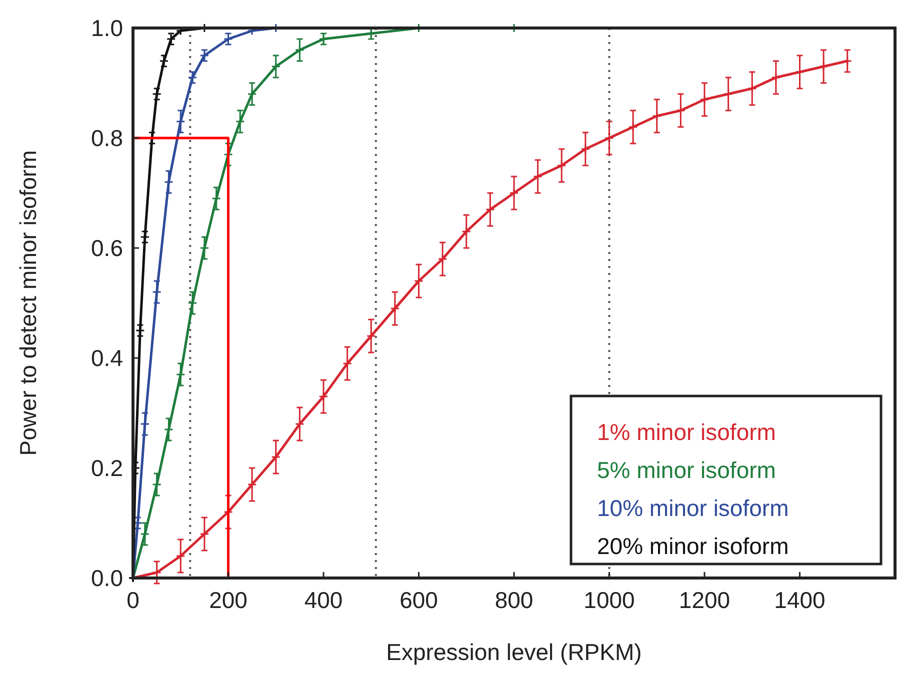 The height and width of the screenshot is (682, 897). Describe the element at coordinates (514, 600) in the screenshot. I see `x-tick-label: 800` at that location.